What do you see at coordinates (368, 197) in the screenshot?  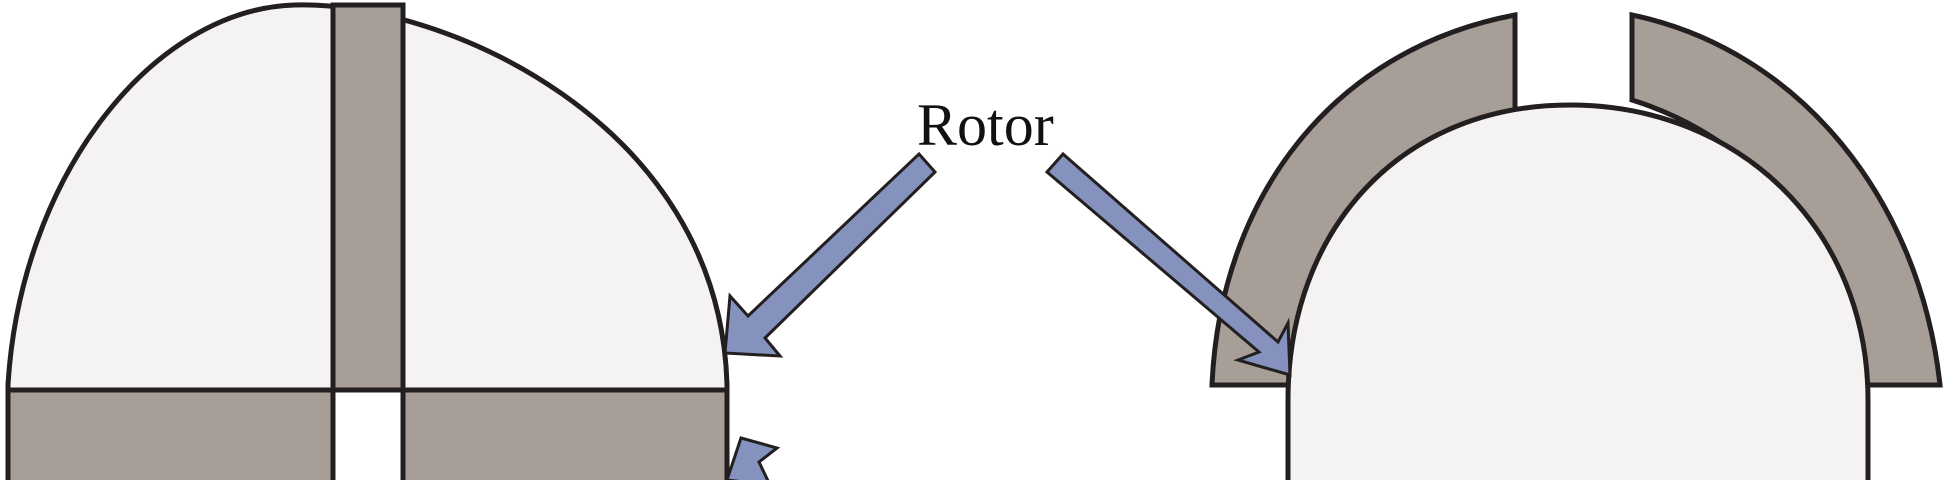 I see `left-vertical-bar` at bounding box center [368, 197].